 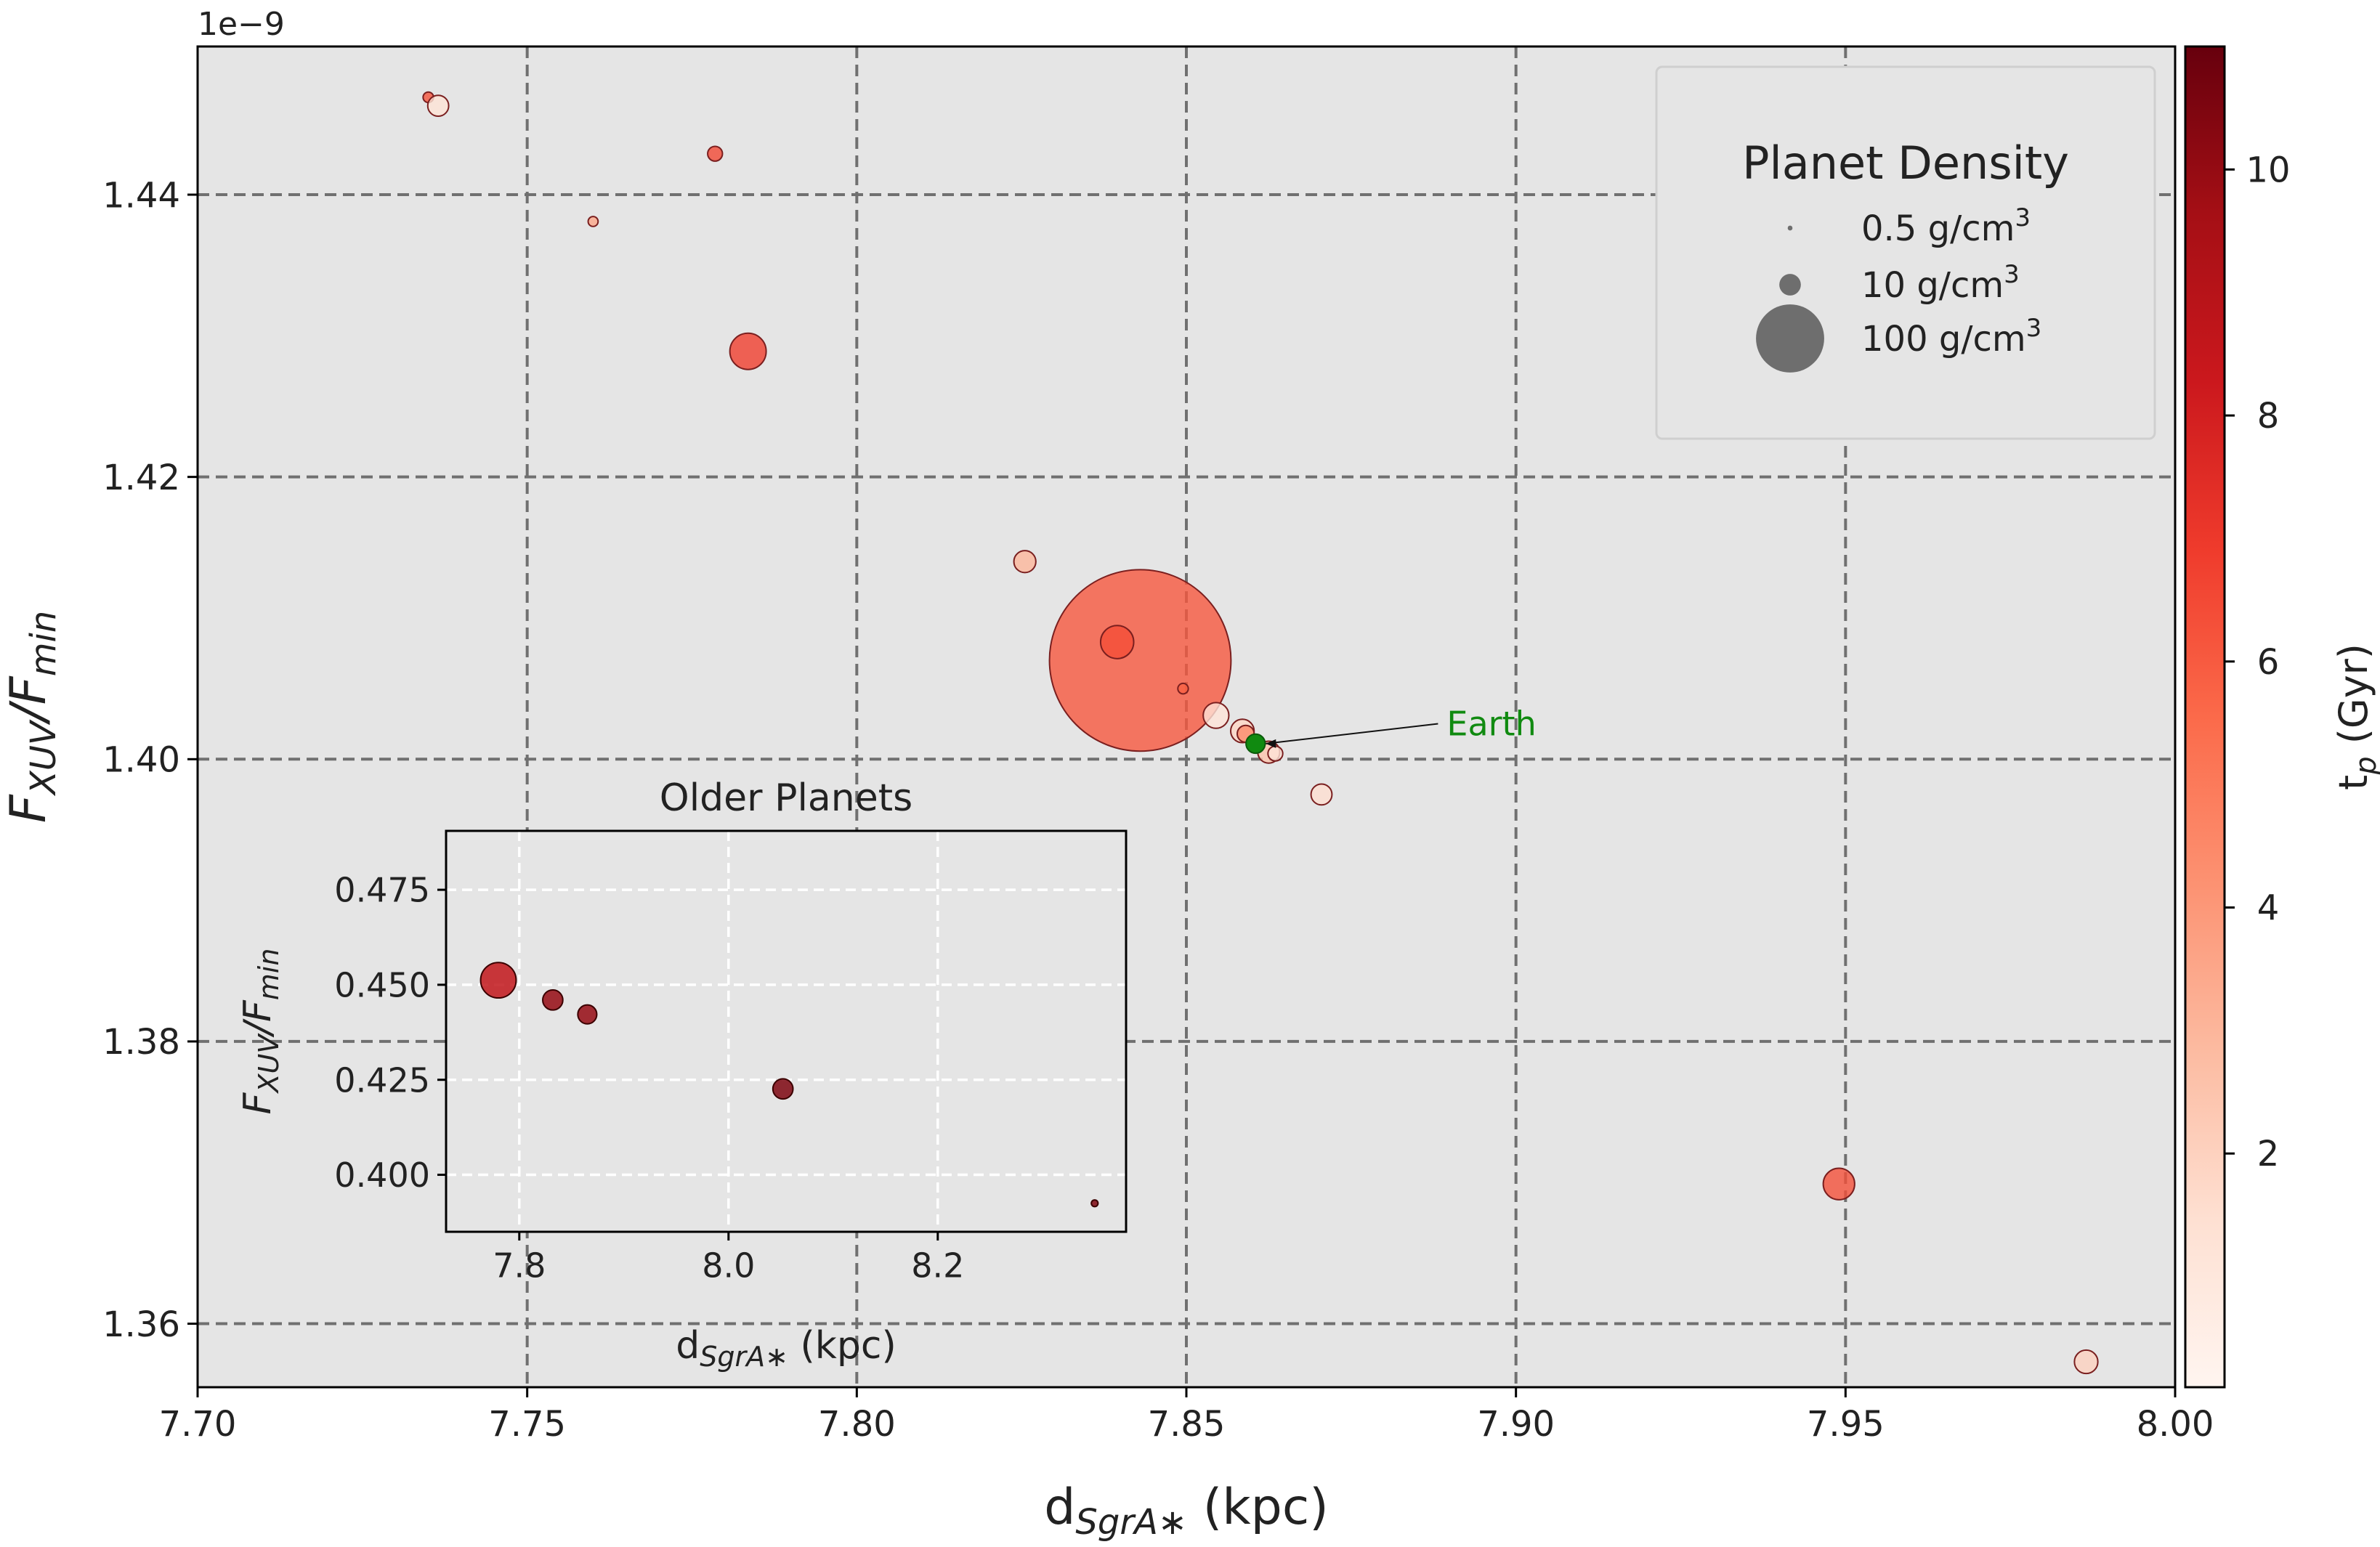 What do you see at coordinates (937, 1266) in the screenshot?
I see `x-tick-label: 8.2` at bounding box center [937, 1266].